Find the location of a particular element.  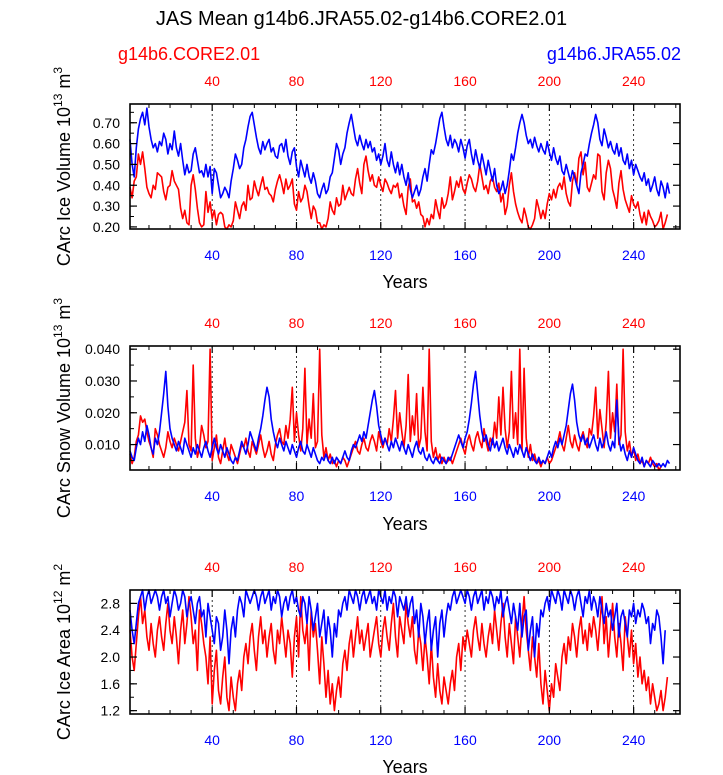

panel-1-xtick-label-top: 200 is located at coordinates (550, 81).